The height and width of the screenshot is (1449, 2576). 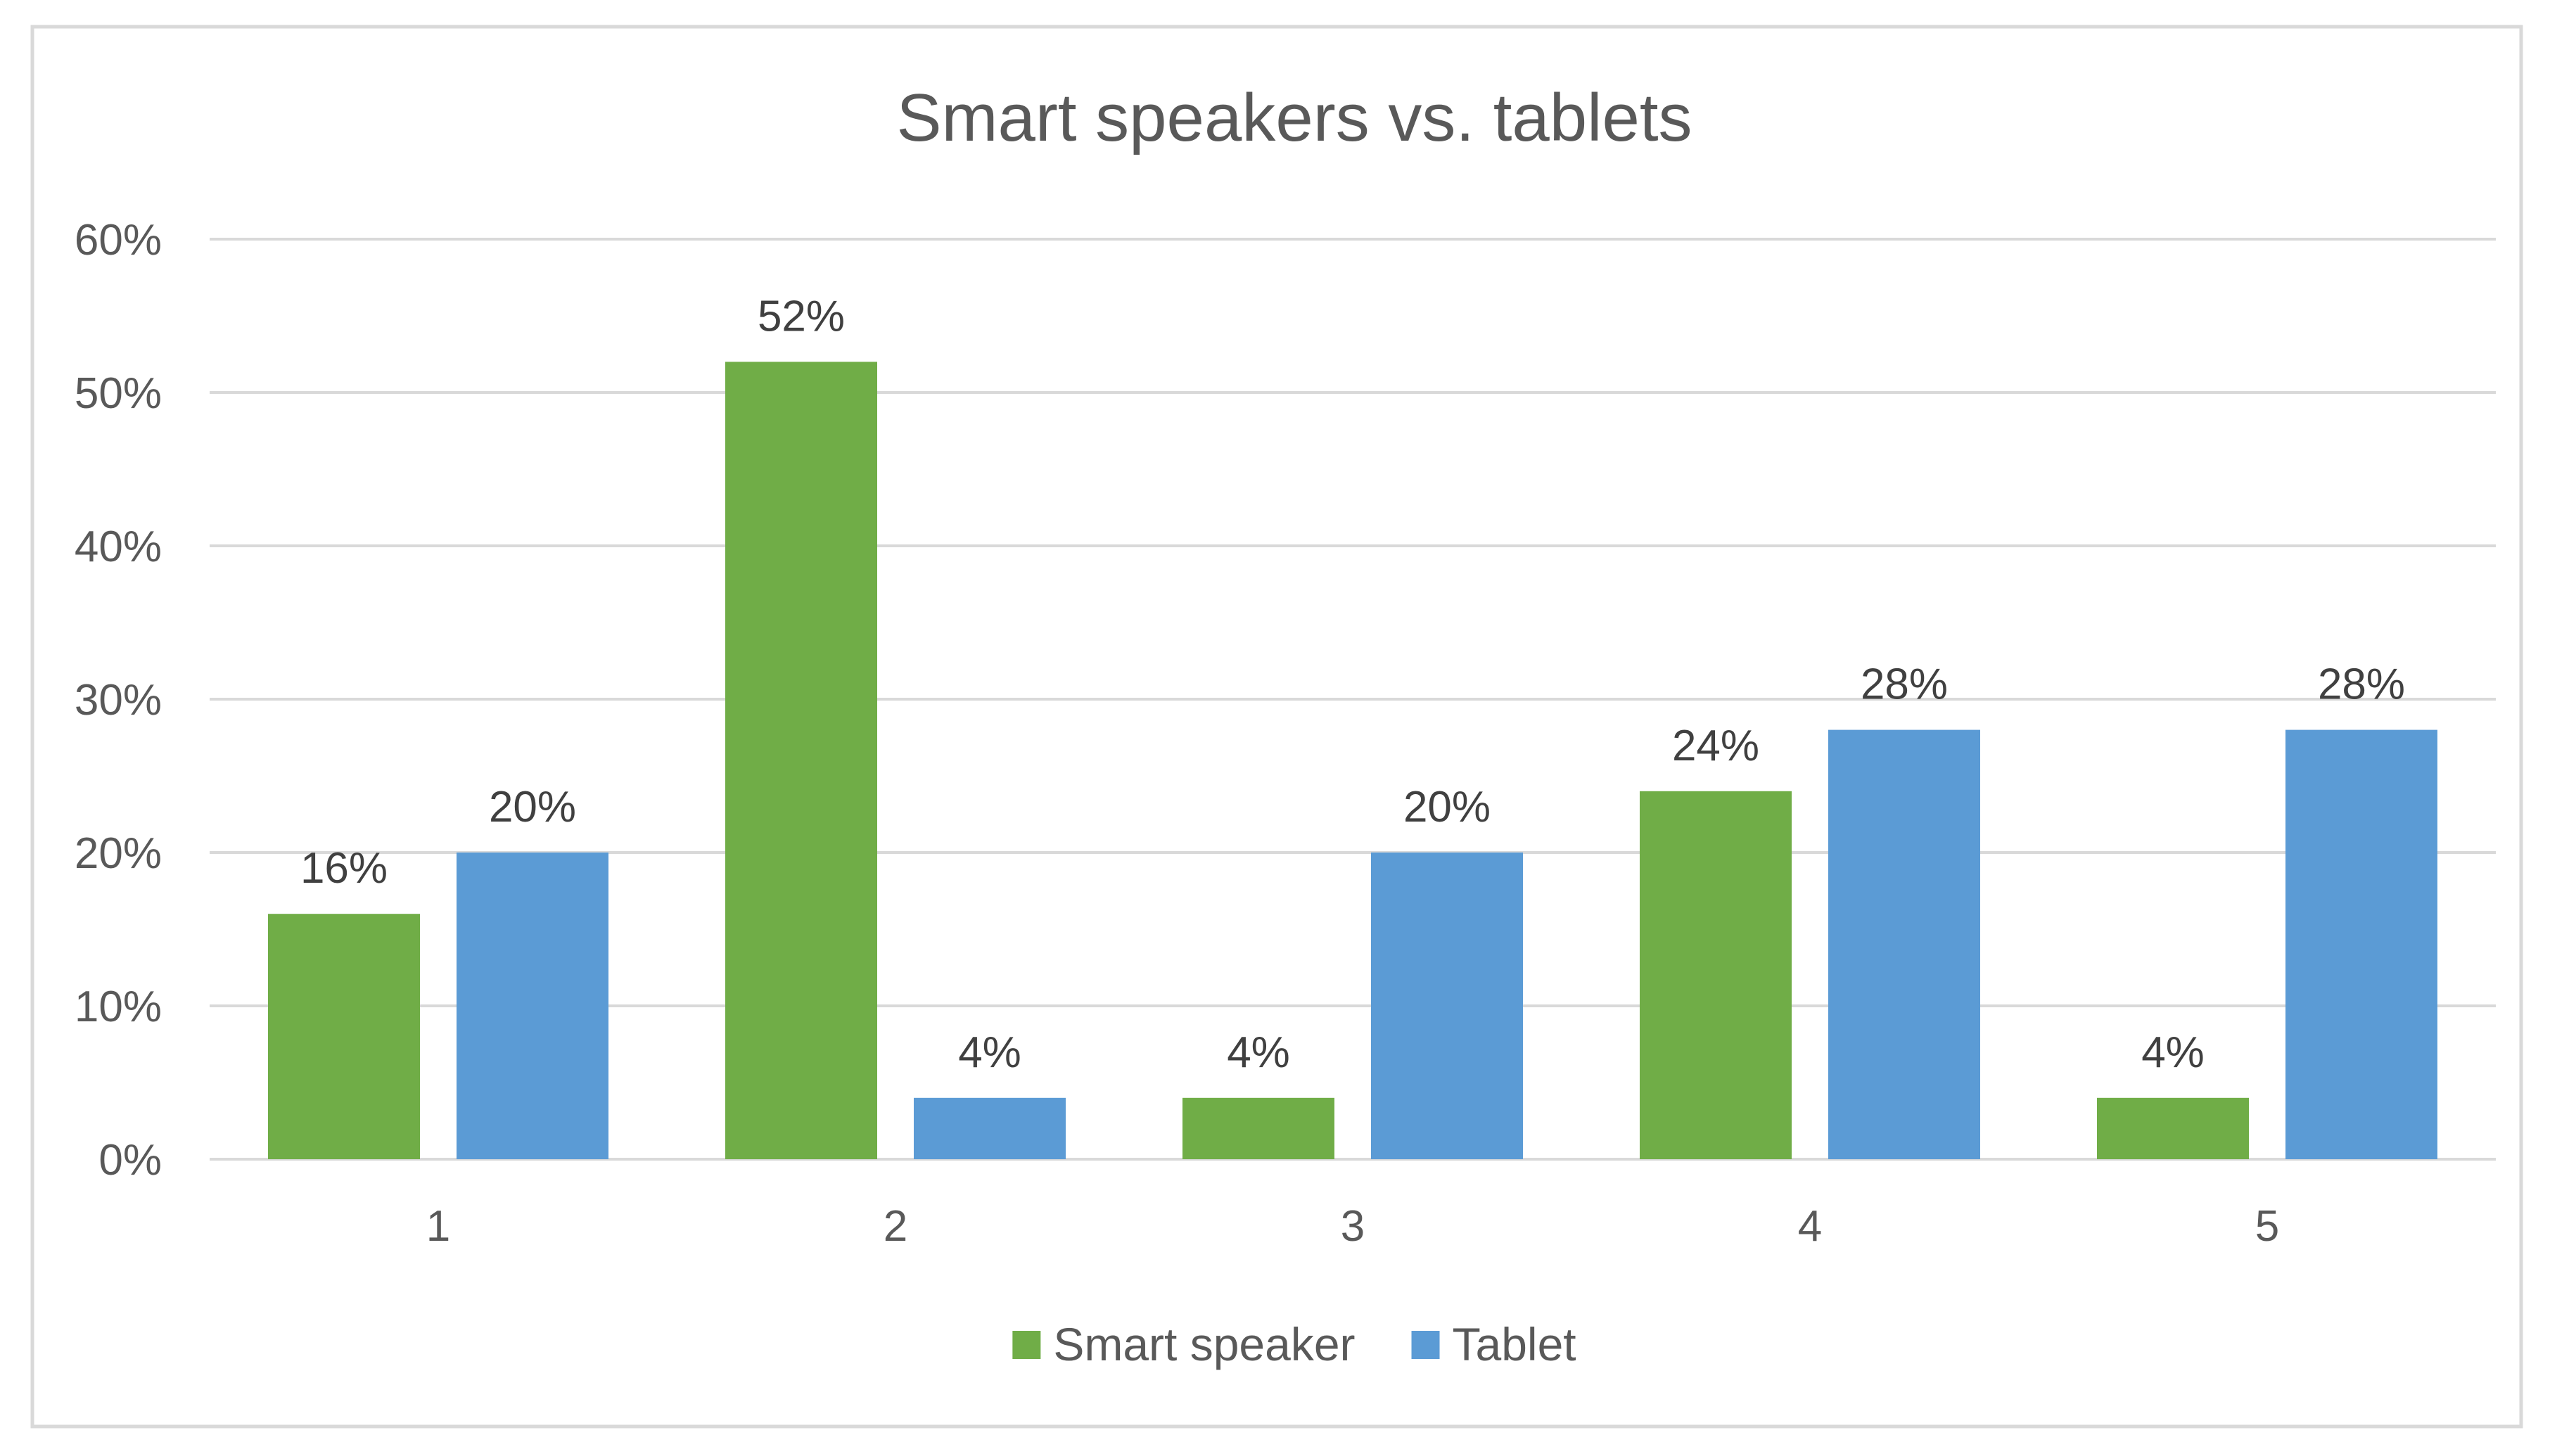 I want to click on y-tick-label: 50%, so click(x=118, y=393).